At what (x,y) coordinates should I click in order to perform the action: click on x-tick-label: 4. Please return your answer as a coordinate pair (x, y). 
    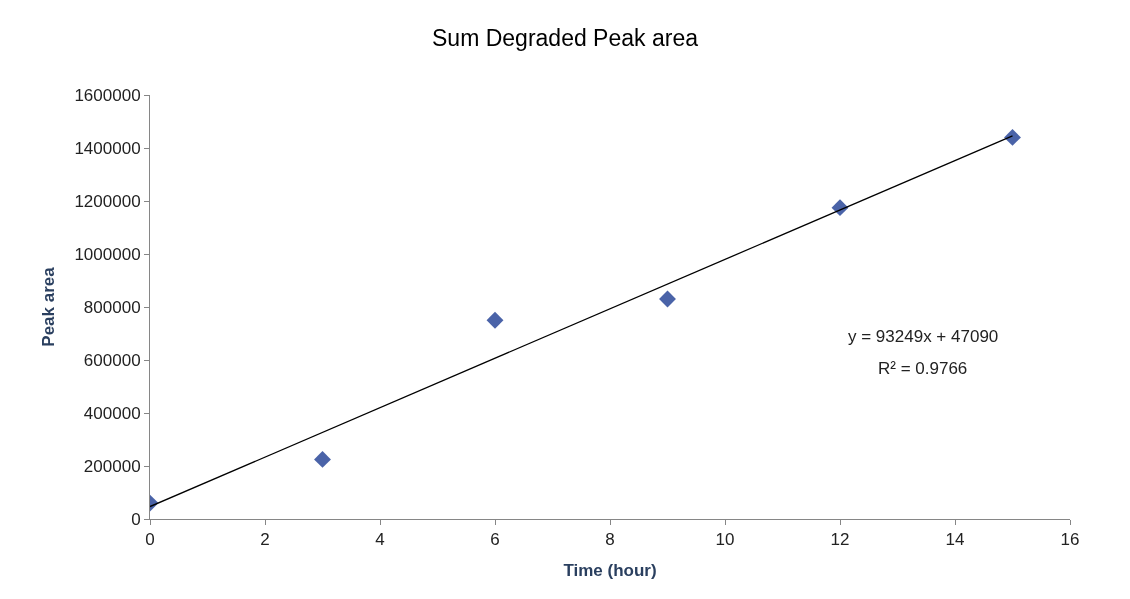
    Looking at the image, I should click on (380, 540).